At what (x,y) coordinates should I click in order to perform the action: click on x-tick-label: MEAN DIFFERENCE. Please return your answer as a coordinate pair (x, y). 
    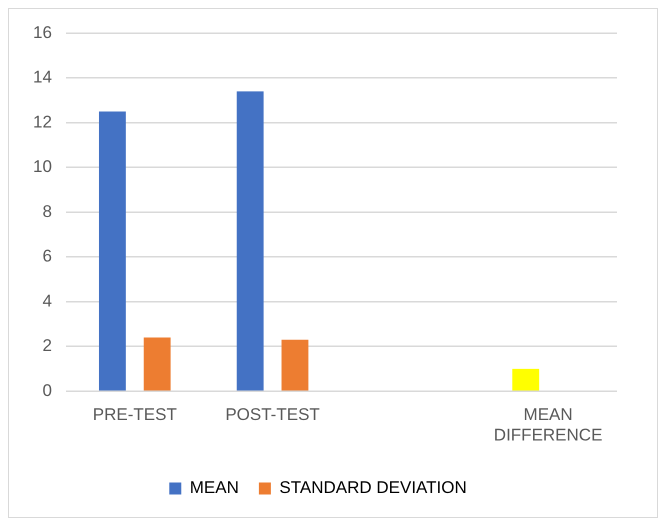
    Looking at the image, I should click on (548, 424).